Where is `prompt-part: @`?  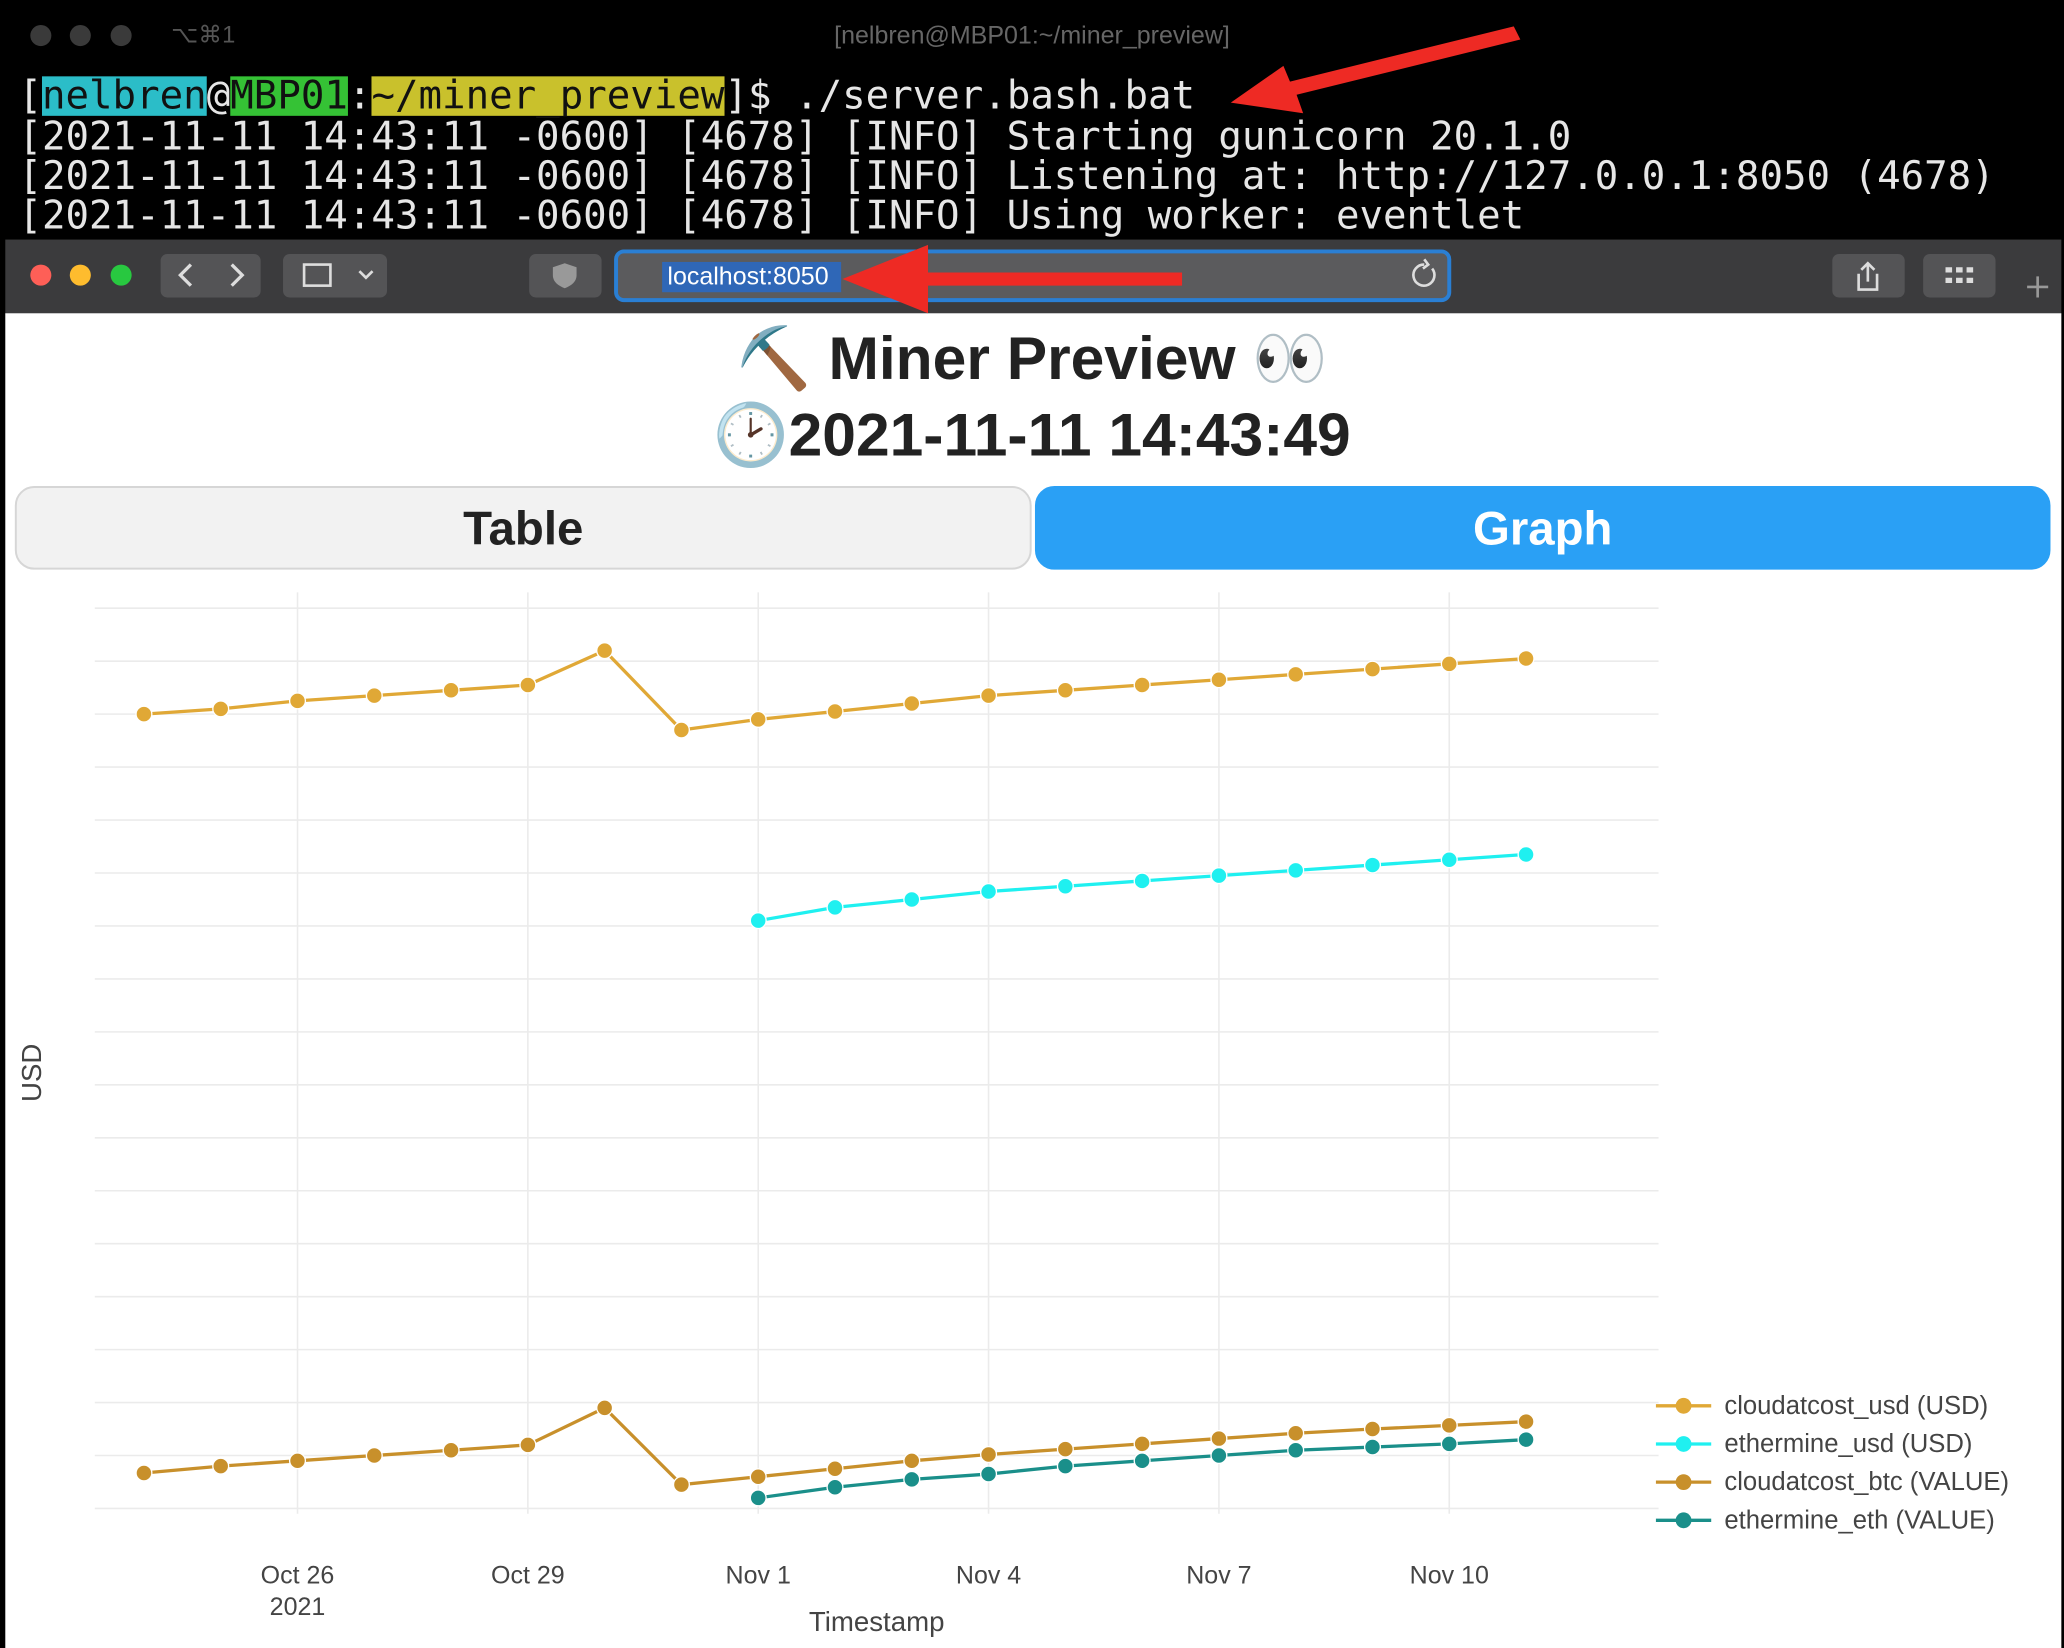
prompt-part: @ is located at coordinates (219, 96).